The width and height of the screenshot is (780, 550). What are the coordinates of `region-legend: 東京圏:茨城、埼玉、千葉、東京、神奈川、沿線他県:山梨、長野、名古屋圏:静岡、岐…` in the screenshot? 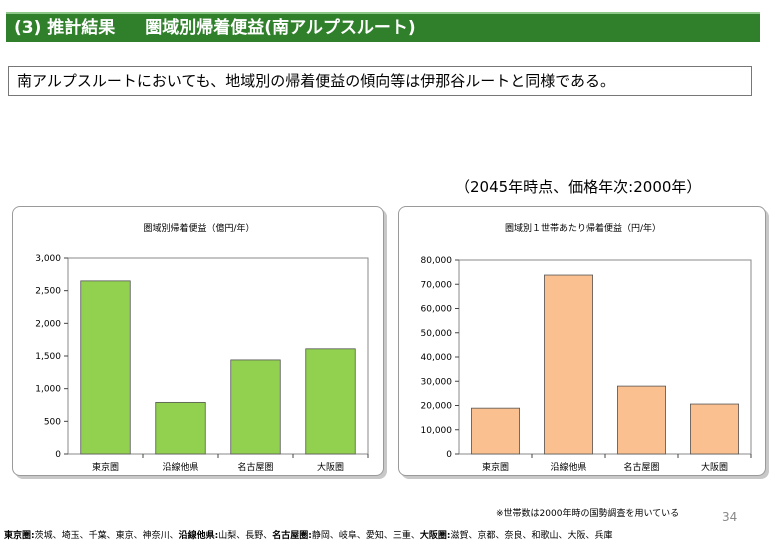 It's located at (390, 534).